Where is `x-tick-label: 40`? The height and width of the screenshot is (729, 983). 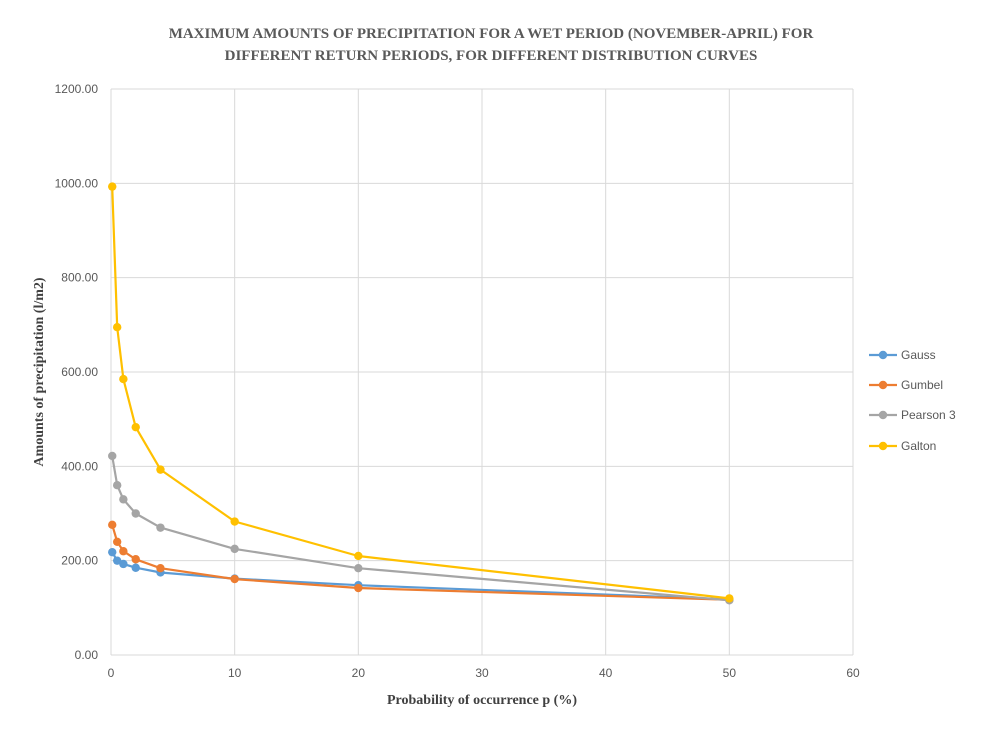 x-tick-label: 40 is located at coordinates (606, 673).